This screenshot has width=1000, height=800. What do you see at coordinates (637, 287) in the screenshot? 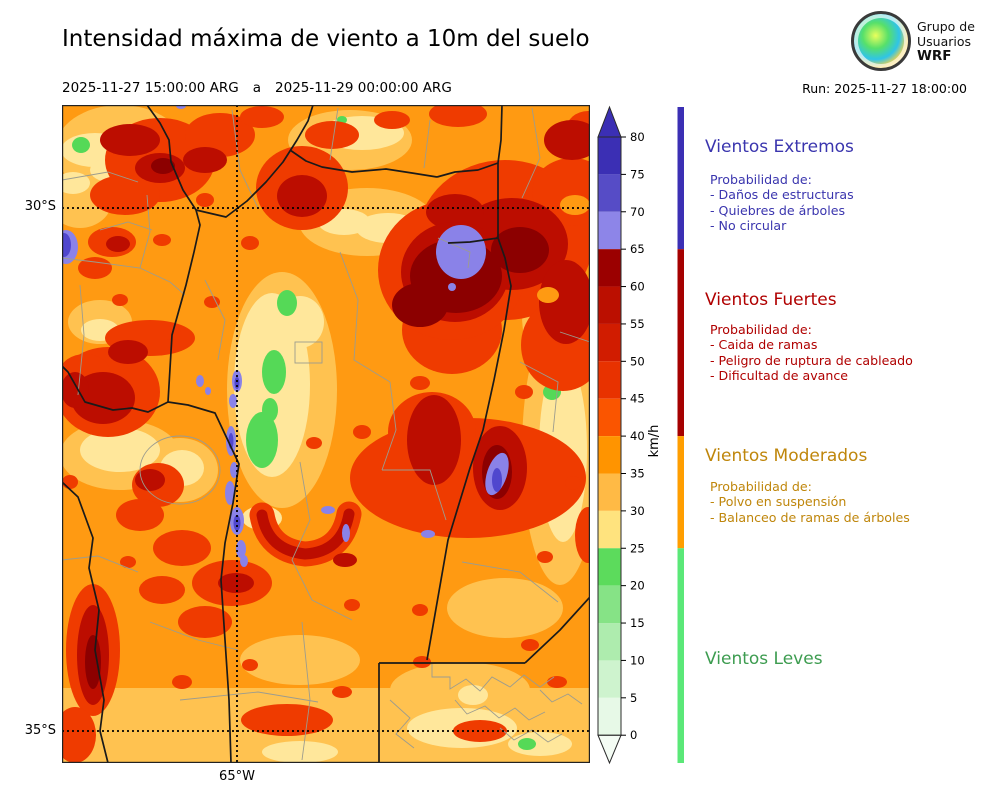
I see `svg-text: 60` at bounding box center [637, 287].